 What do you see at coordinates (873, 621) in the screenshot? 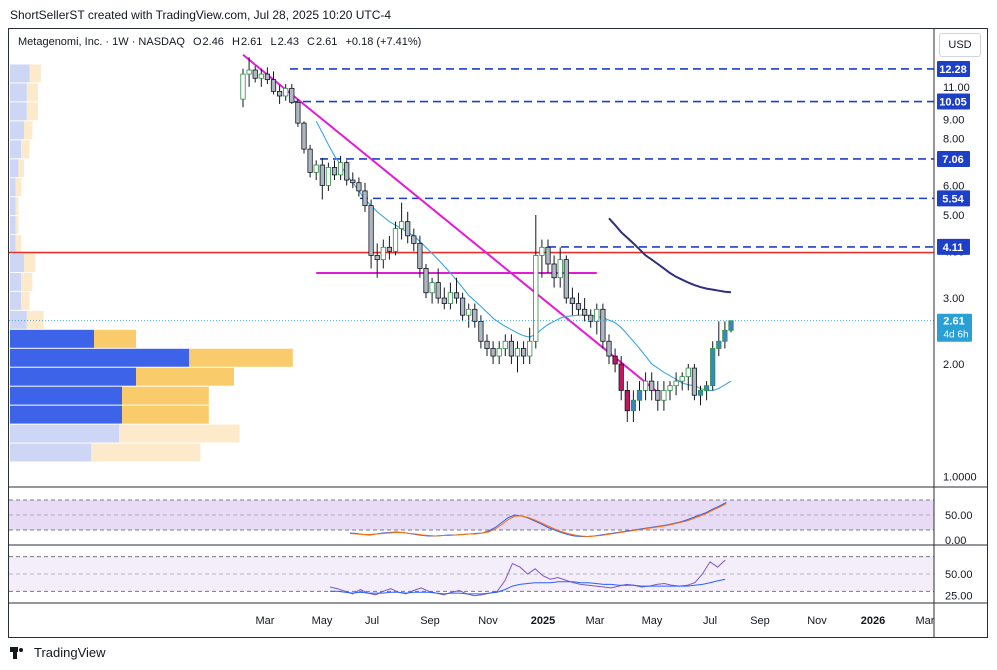
I see `time-axis-label: 2026` at bounding box center [873, 621].